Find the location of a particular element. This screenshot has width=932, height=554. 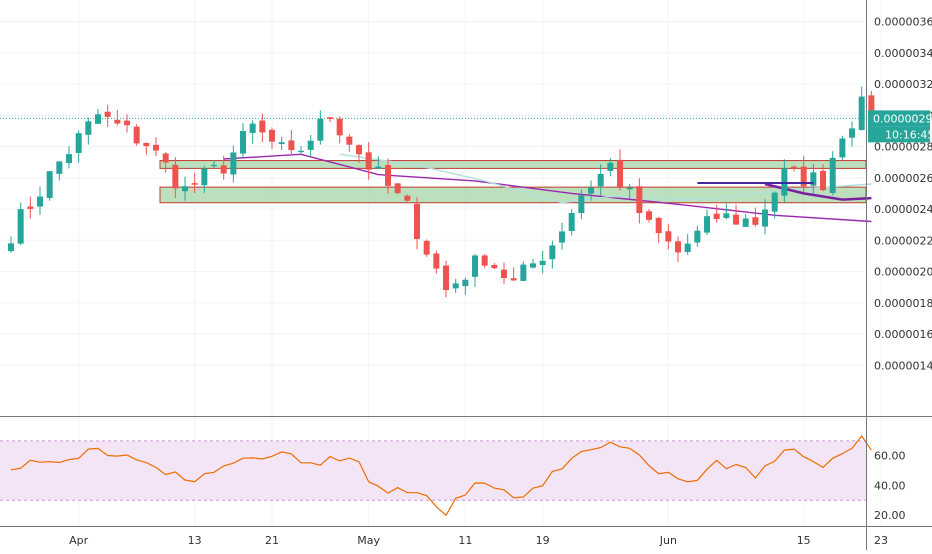

rsi-band is located at coordinates (433, 470).